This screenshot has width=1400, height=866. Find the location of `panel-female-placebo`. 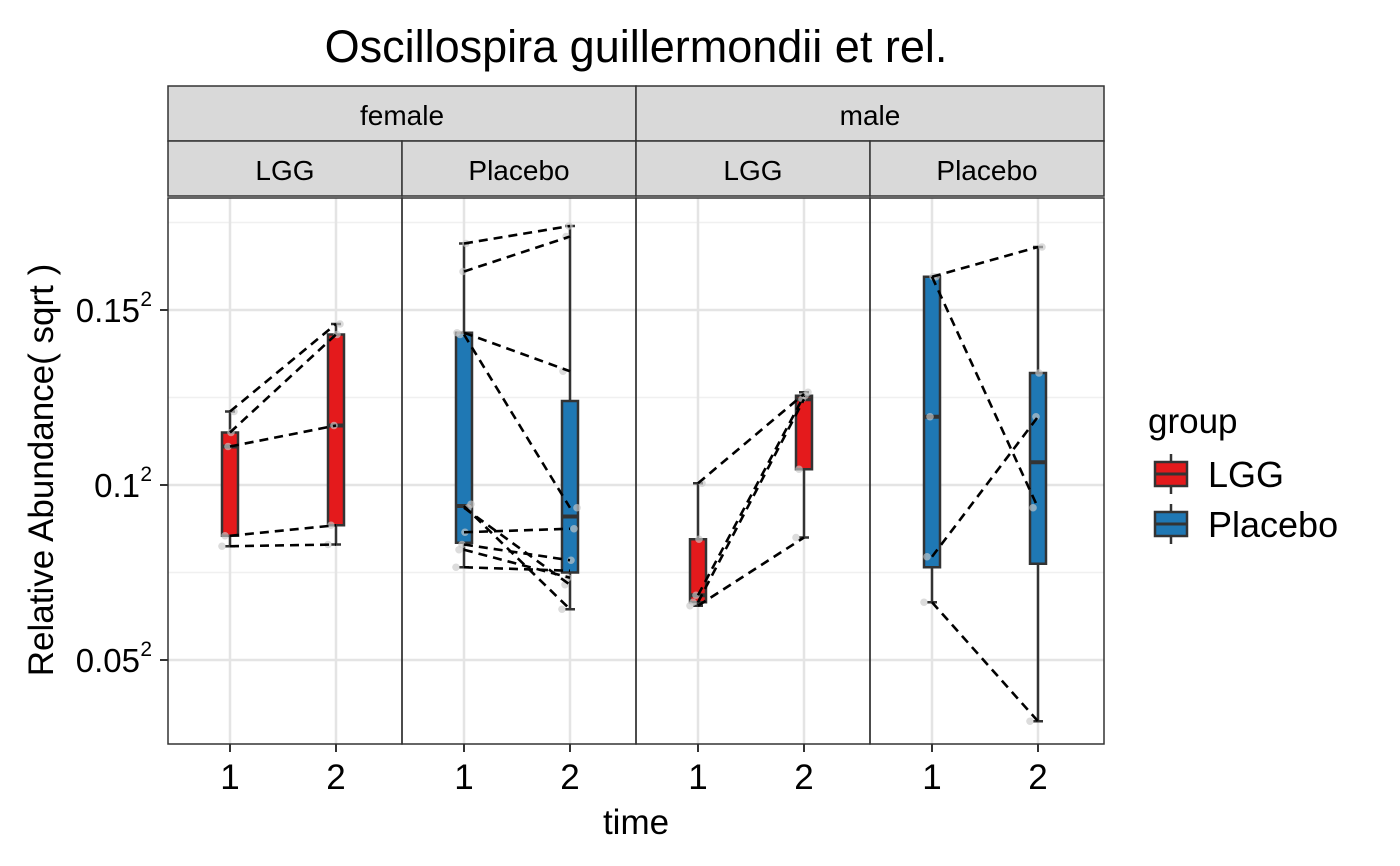

panel-female-placebo is located at coordinates (516, 418).